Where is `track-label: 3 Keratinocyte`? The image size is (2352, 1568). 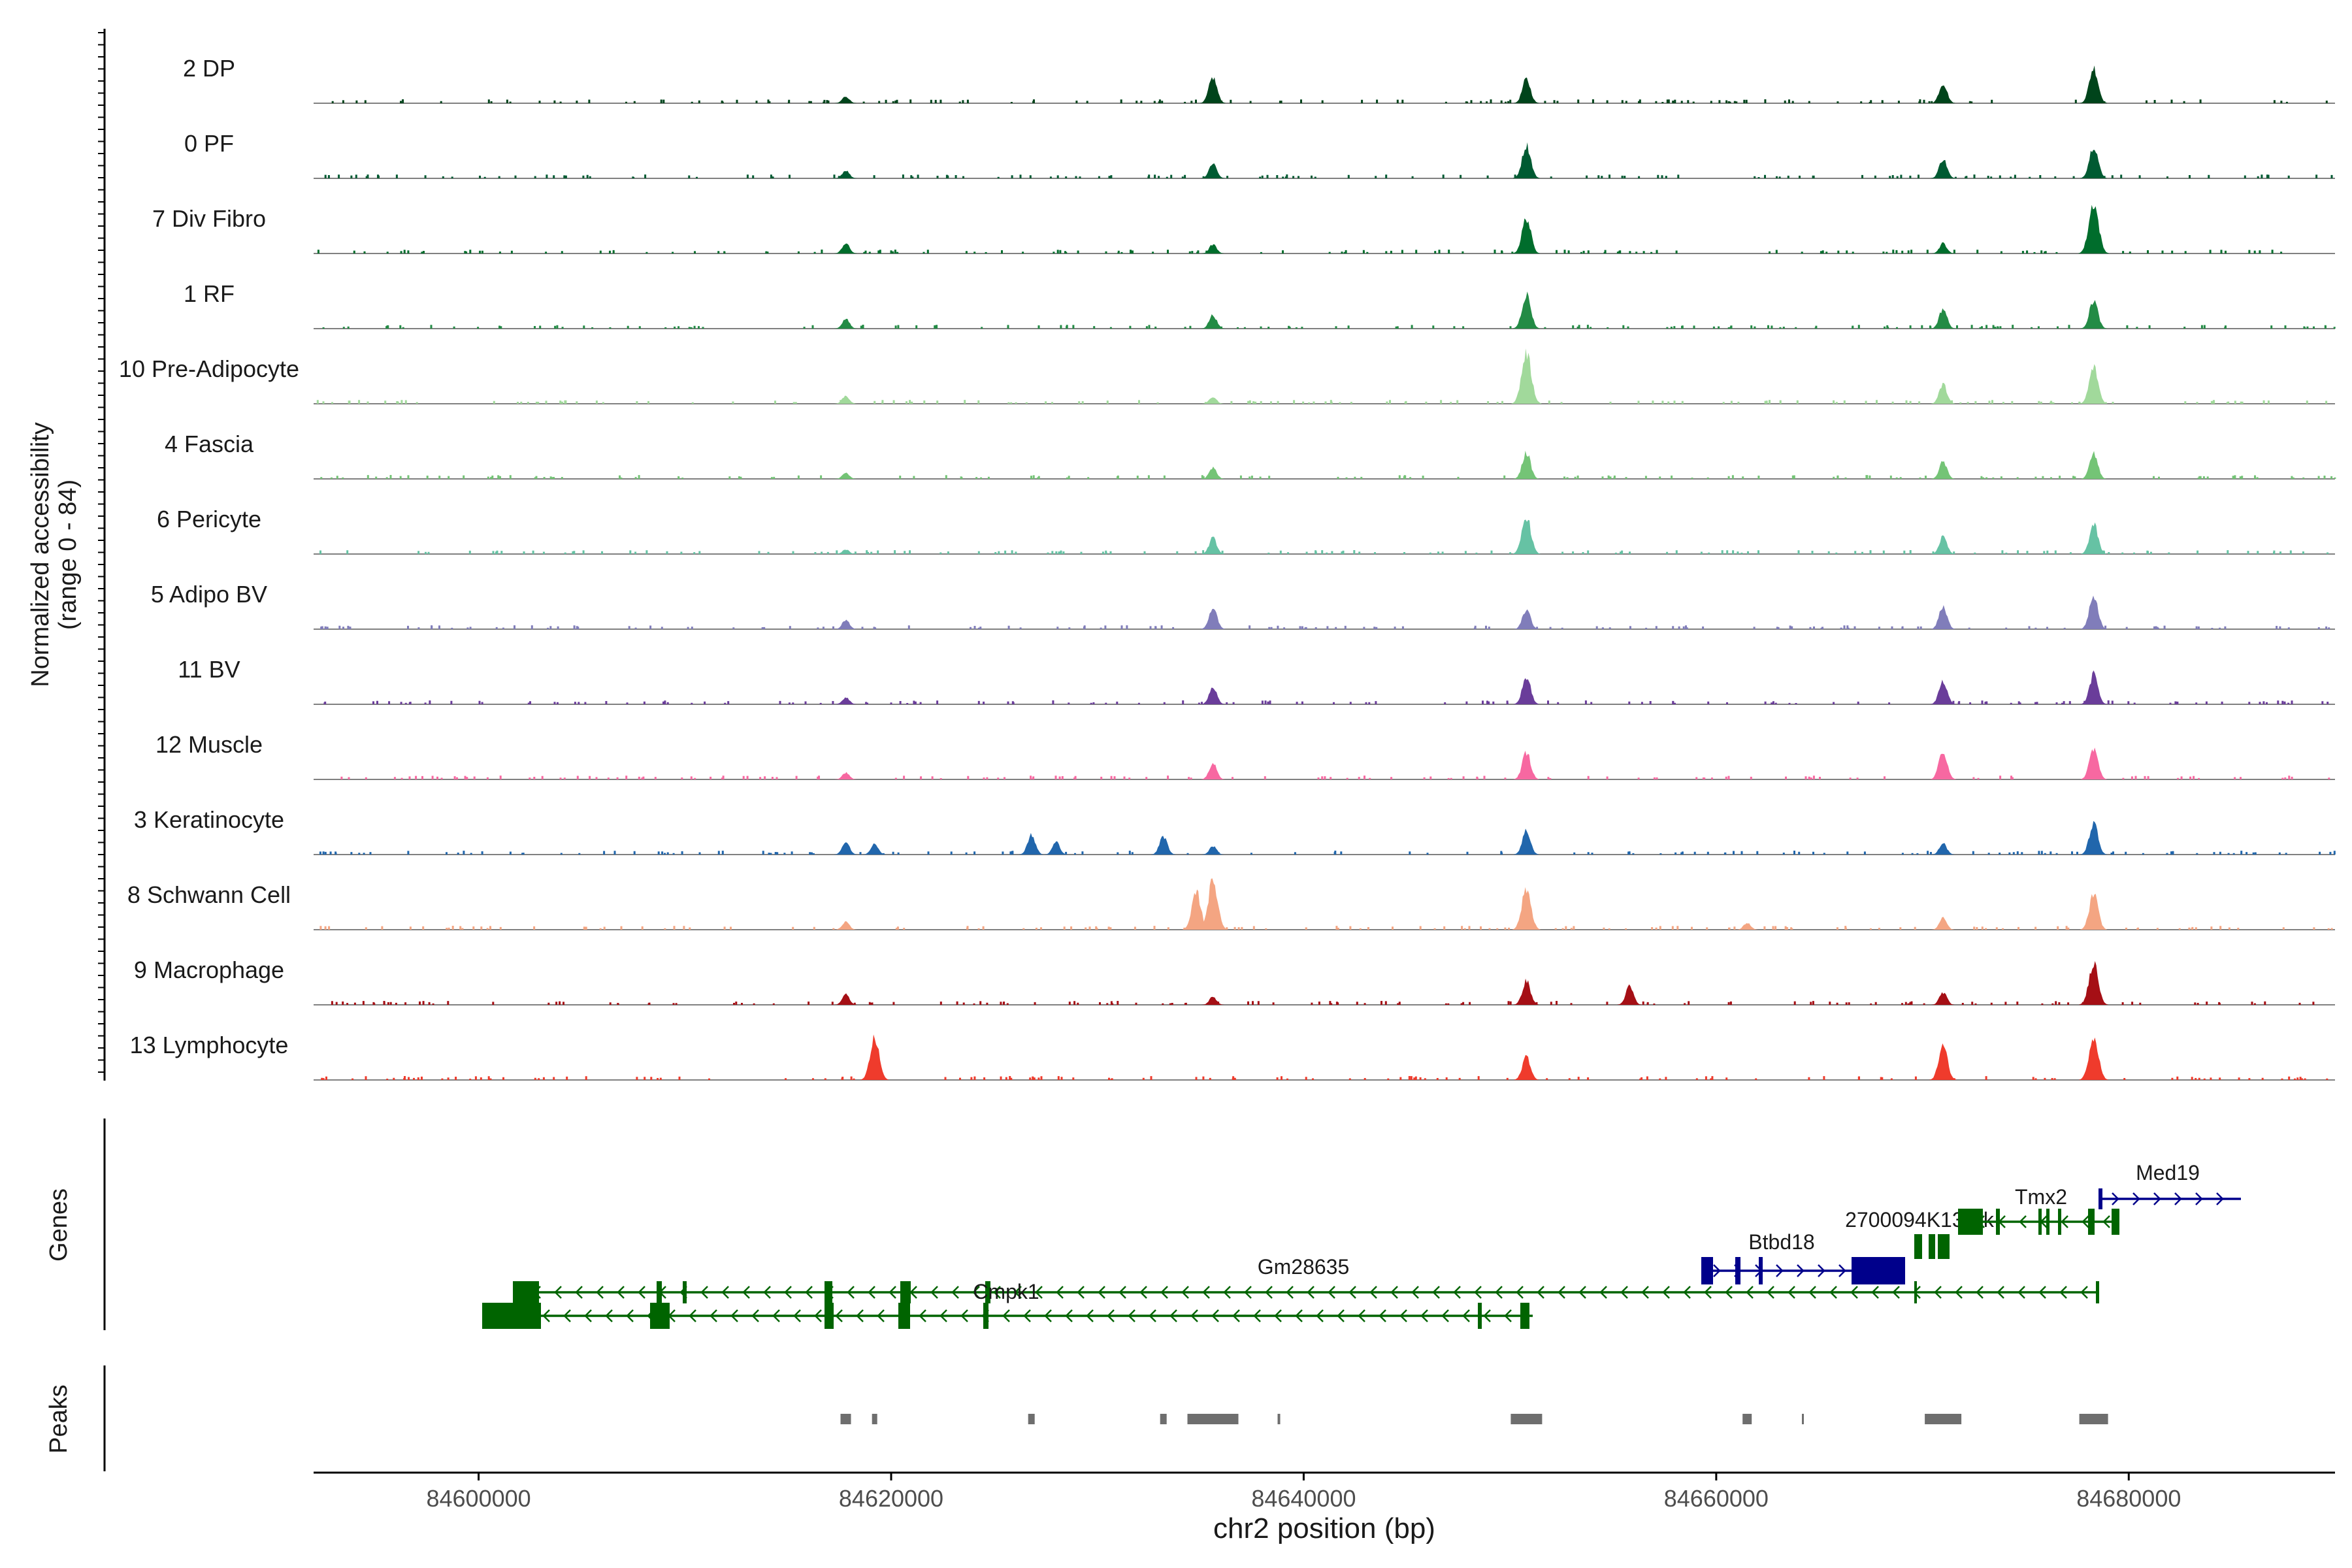
track-label: 3 Keratinocyte is located at coordinates (209, 819).